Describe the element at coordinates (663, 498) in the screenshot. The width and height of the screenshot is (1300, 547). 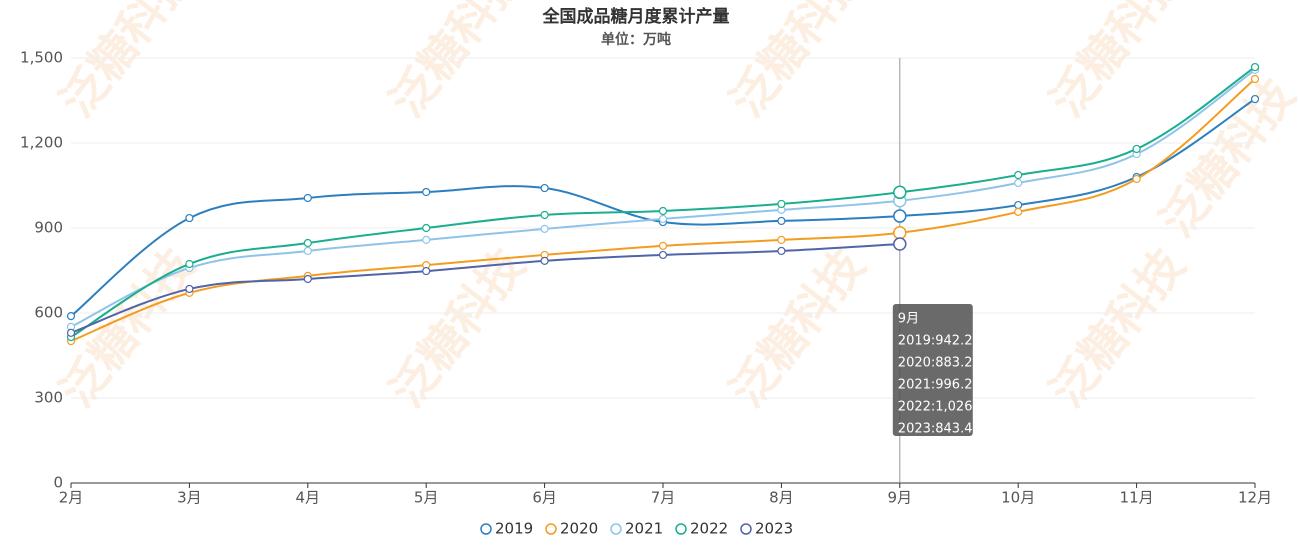
I see `x-tick-label: 7月` at that location.